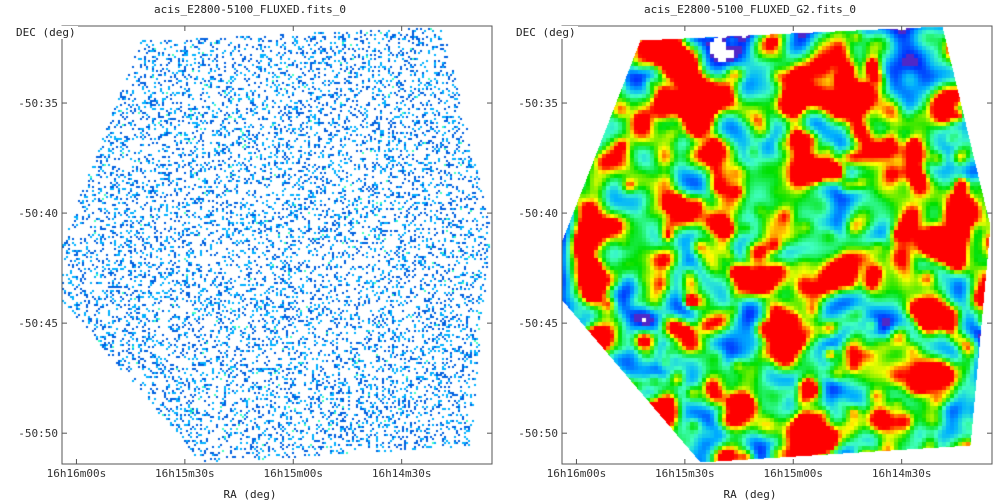 The image size is (1000, 504). Describe the element at coordinates (250, 9) in the screenshot. I see `chart-title: acis_E2800-5100_FLUXED.fits_0` at that location.